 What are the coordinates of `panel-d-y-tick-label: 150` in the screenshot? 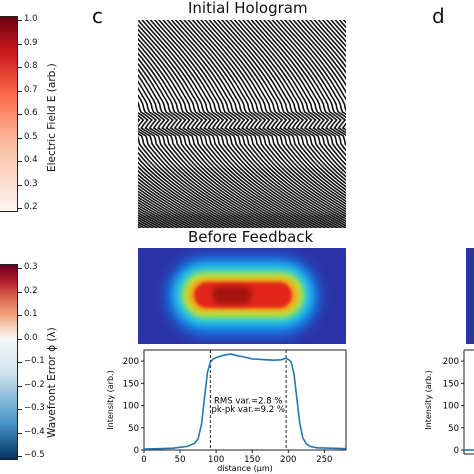 It's located at (451, 384).